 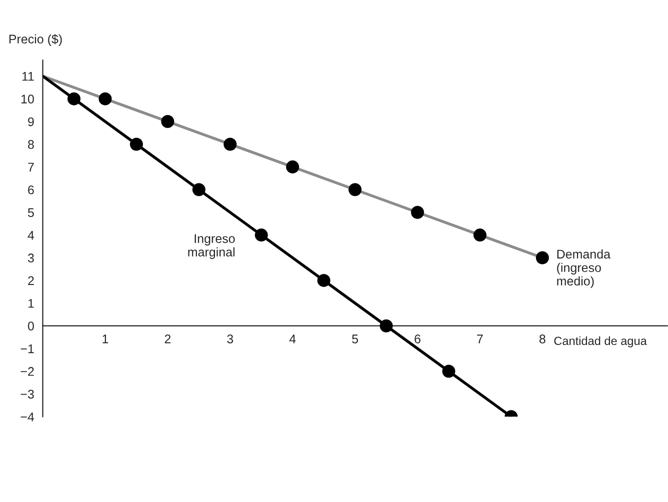 What do you see at coordinates (31, 167) in the screenshot?
I see `y-tick-label: 7` at bounding box center [31, 167].